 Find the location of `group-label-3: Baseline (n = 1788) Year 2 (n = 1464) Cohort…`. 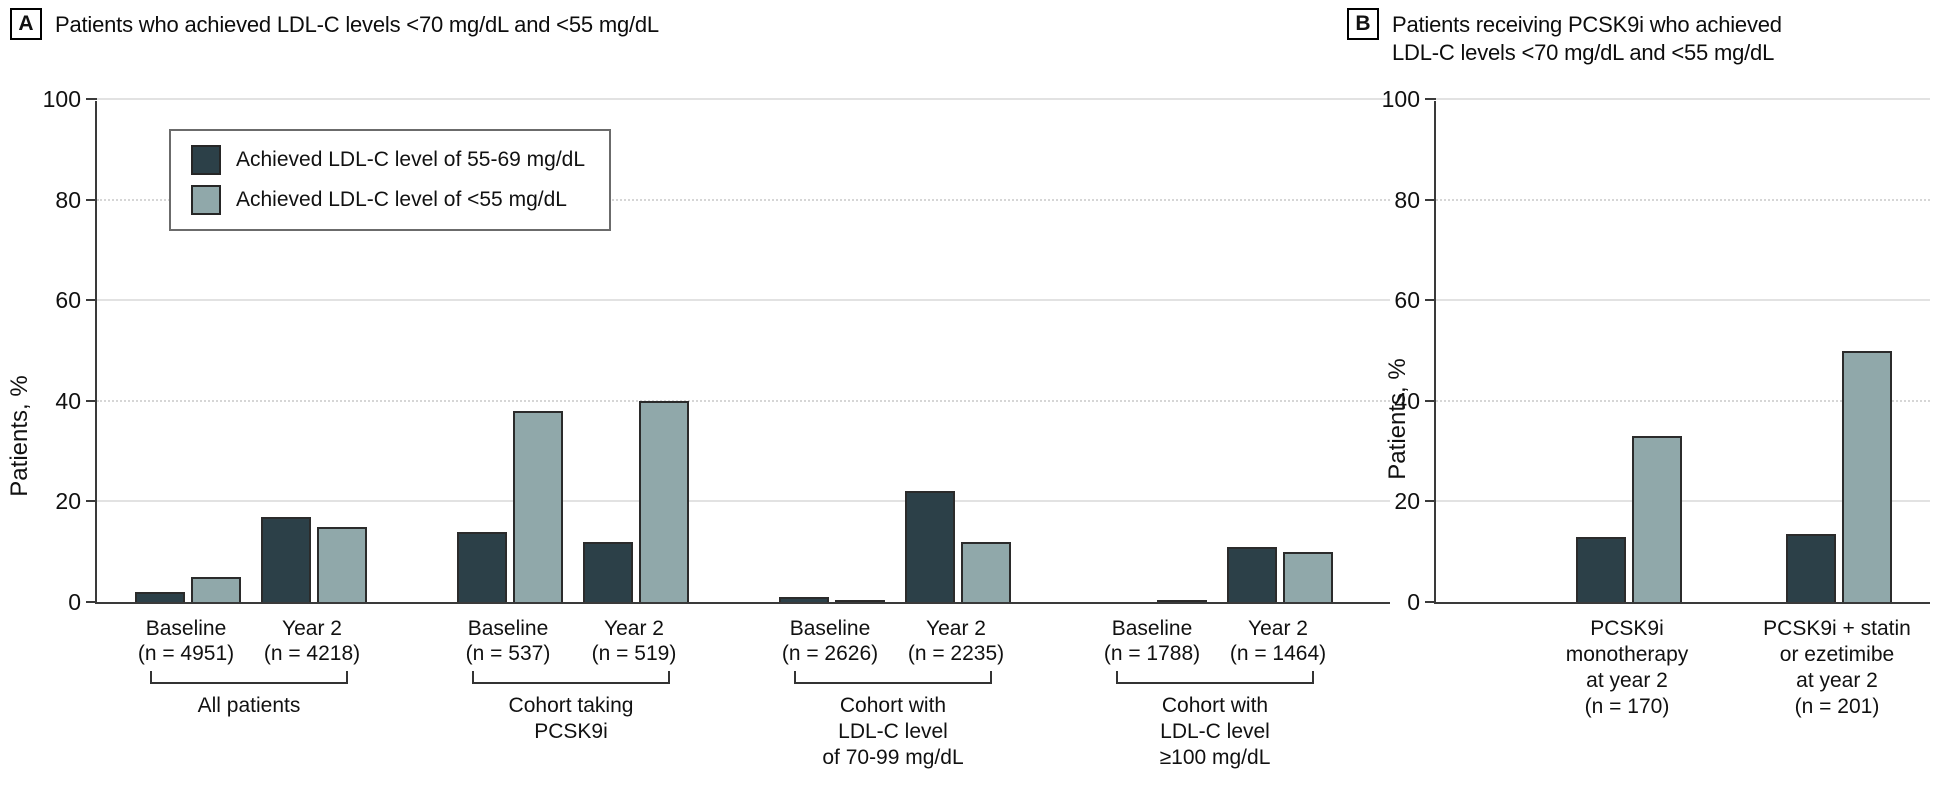

group-label-3: Baseline (n = 1788) Year 2 (n = 1464) Cohort… is located at coordinates (1215, 693).